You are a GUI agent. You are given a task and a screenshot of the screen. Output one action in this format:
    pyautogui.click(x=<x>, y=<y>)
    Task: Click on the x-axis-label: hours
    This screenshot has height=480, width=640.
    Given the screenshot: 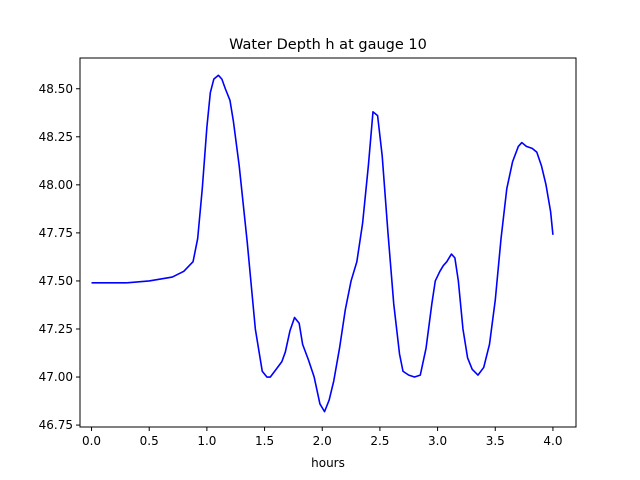 What is the action you would take?
    pyautogui.click(x=328, y=463)
    